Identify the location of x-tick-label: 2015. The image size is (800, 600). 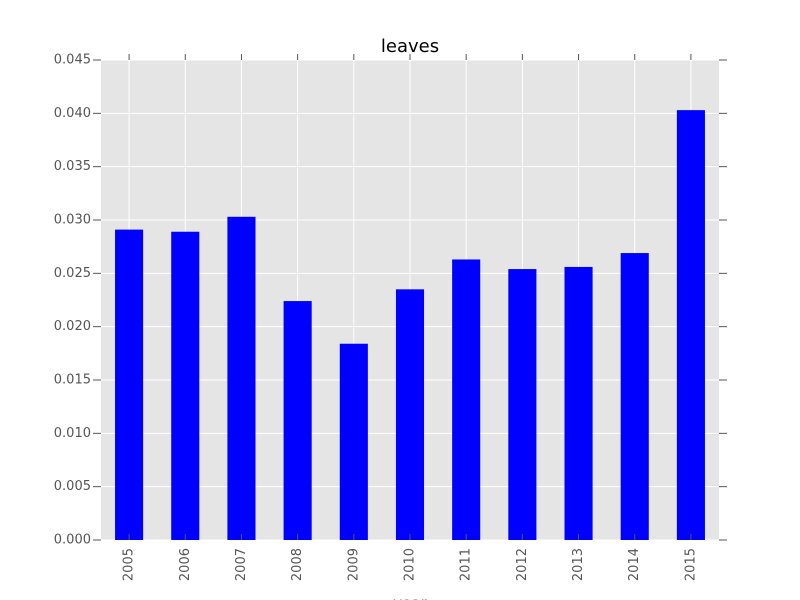
(690, 564).